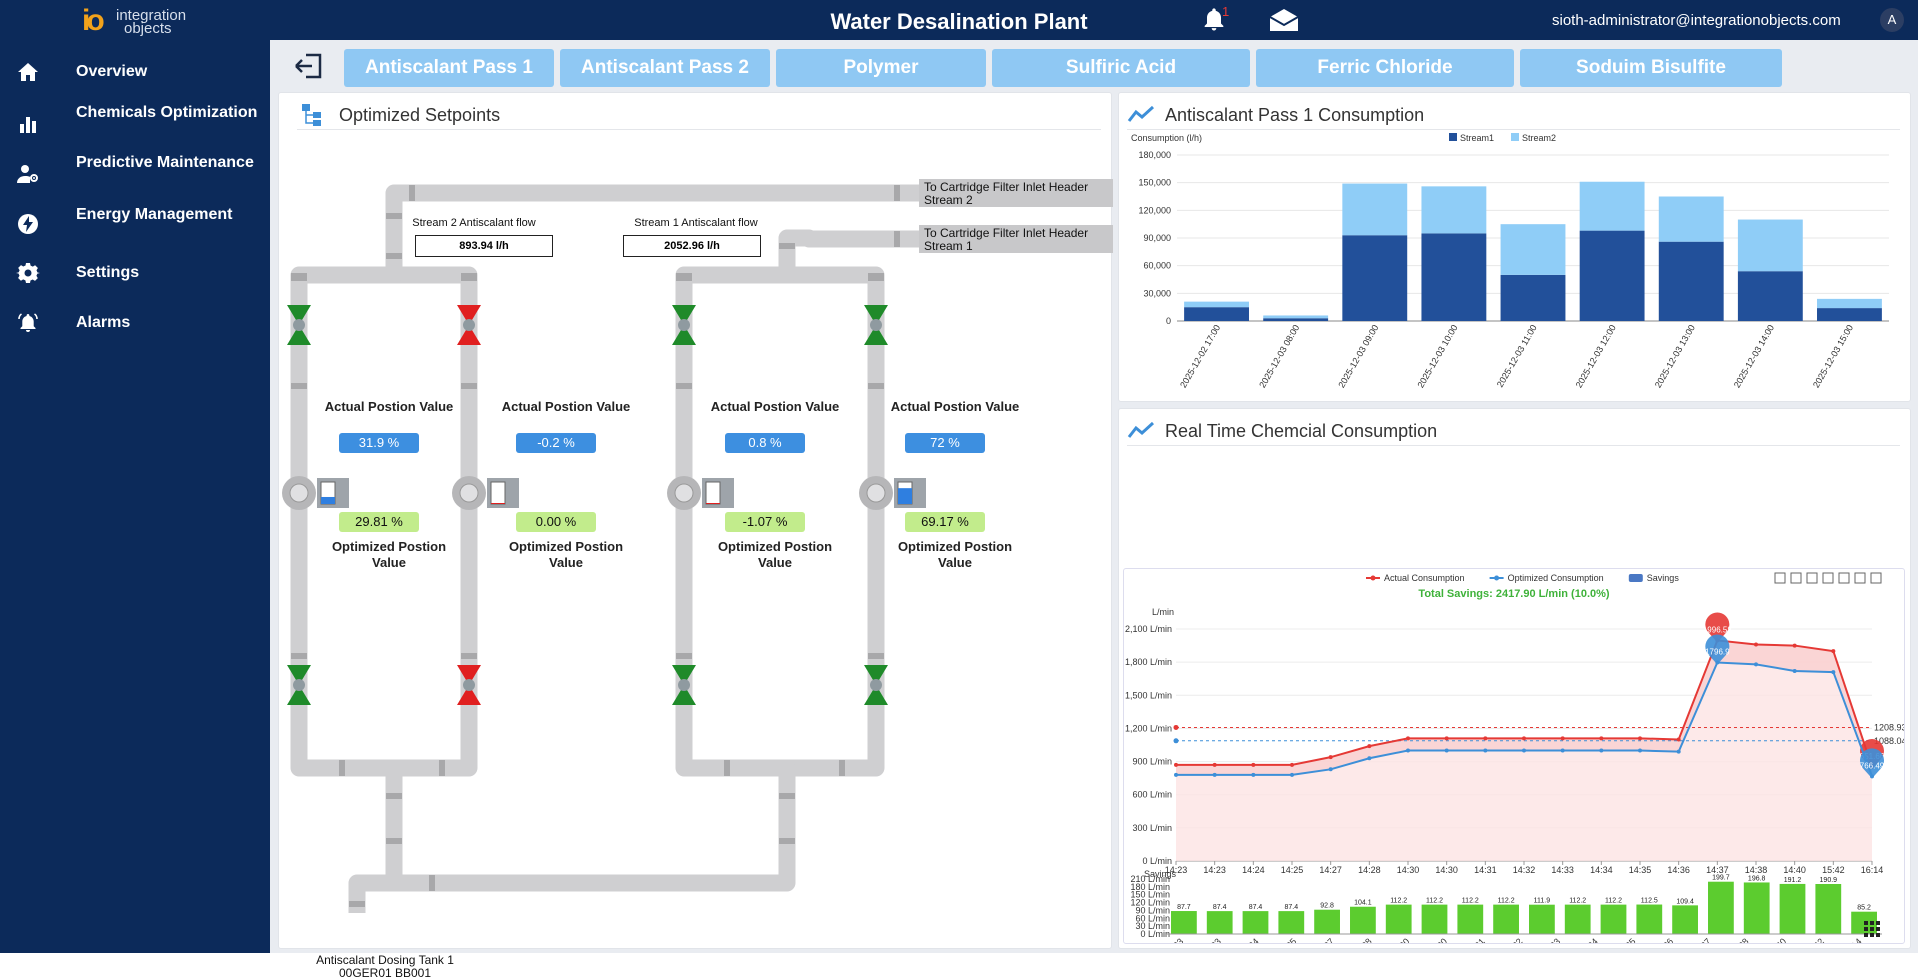 The width and height of the screenshot is (1918, 980). Describe the element at coordinates (1812, 578) in the screenshot. I see `data-view-icon` at that location.